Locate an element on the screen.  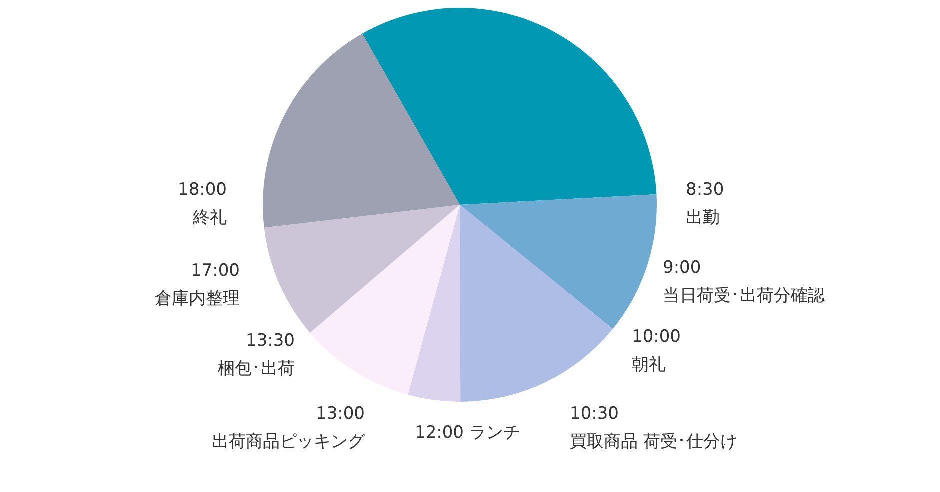
text: 18:00 終礼 is located at coordinates (202, 204).